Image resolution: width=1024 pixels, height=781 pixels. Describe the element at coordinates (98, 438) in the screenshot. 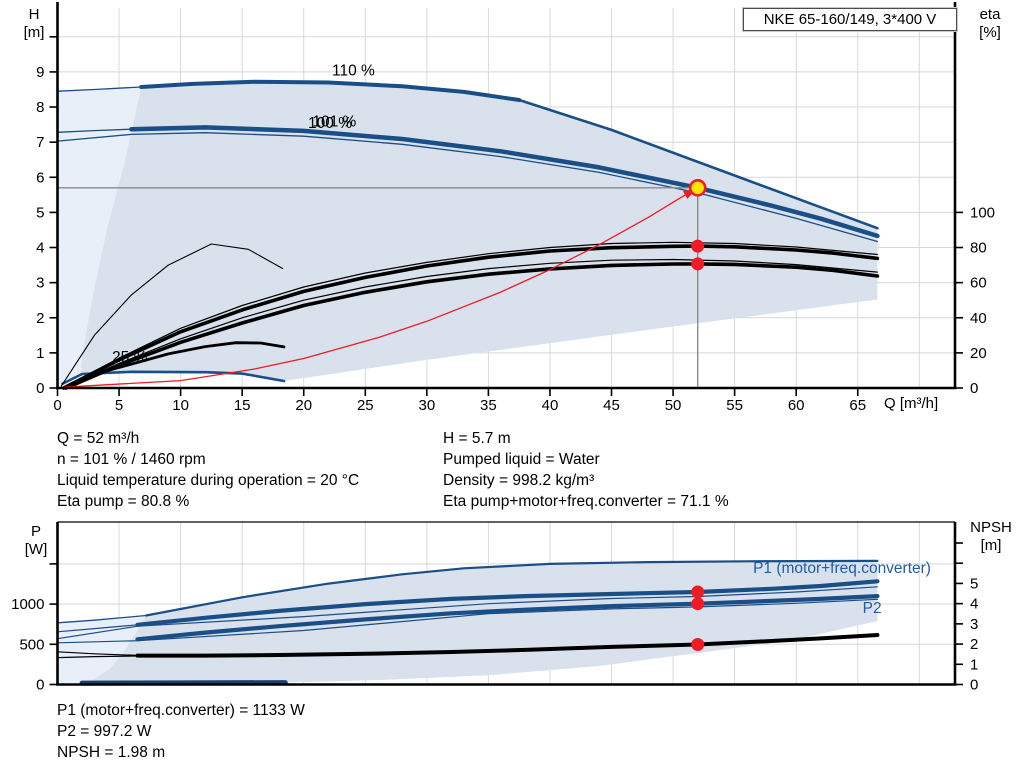

I see `info-q: Q = 52 m³/h` at that location.